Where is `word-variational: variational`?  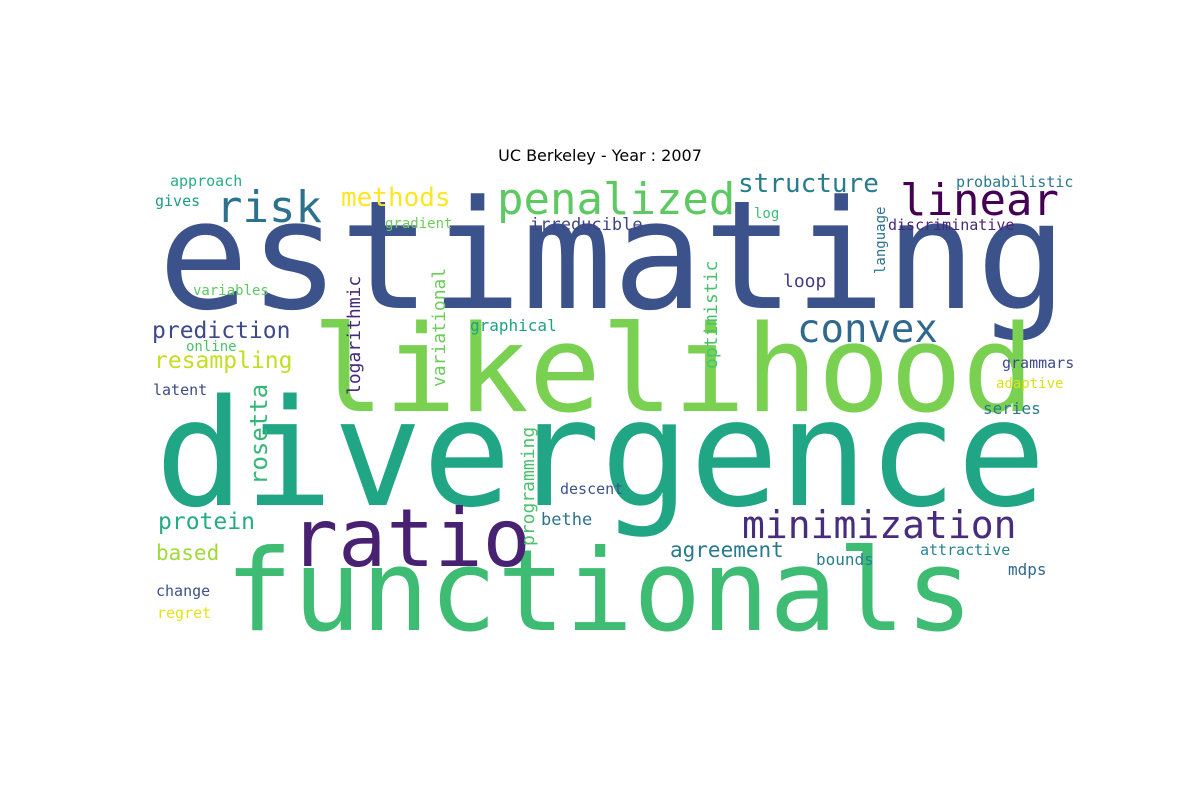 word-variational: variational is located at coordinates (439, 327).